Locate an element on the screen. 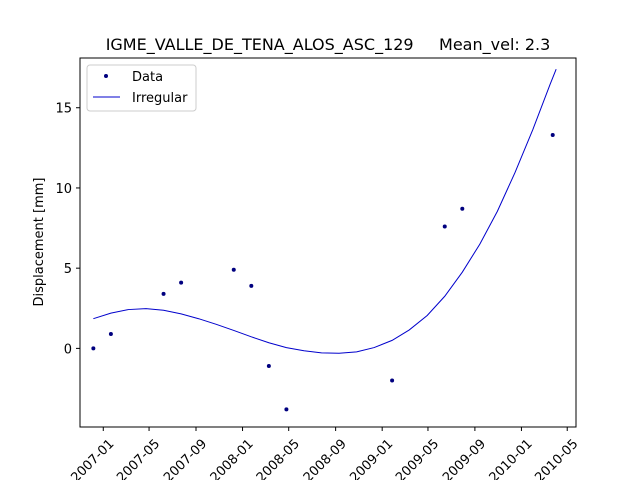 The height and width of the screenshot is (480, 640). y-tick-label: 5 is located at coordinates (68, 269).